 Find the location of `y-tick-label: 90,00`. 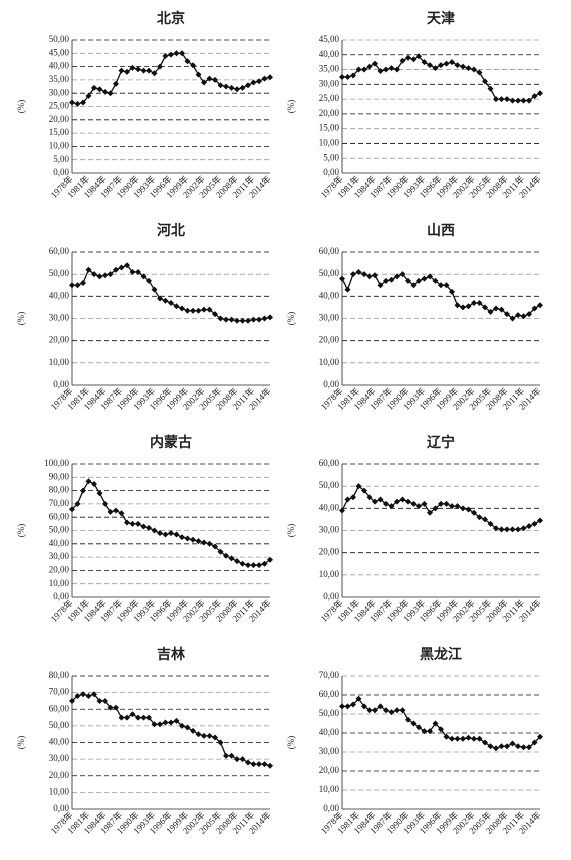

y-tick-label: 90,00 is located at coordinates (59, 476).